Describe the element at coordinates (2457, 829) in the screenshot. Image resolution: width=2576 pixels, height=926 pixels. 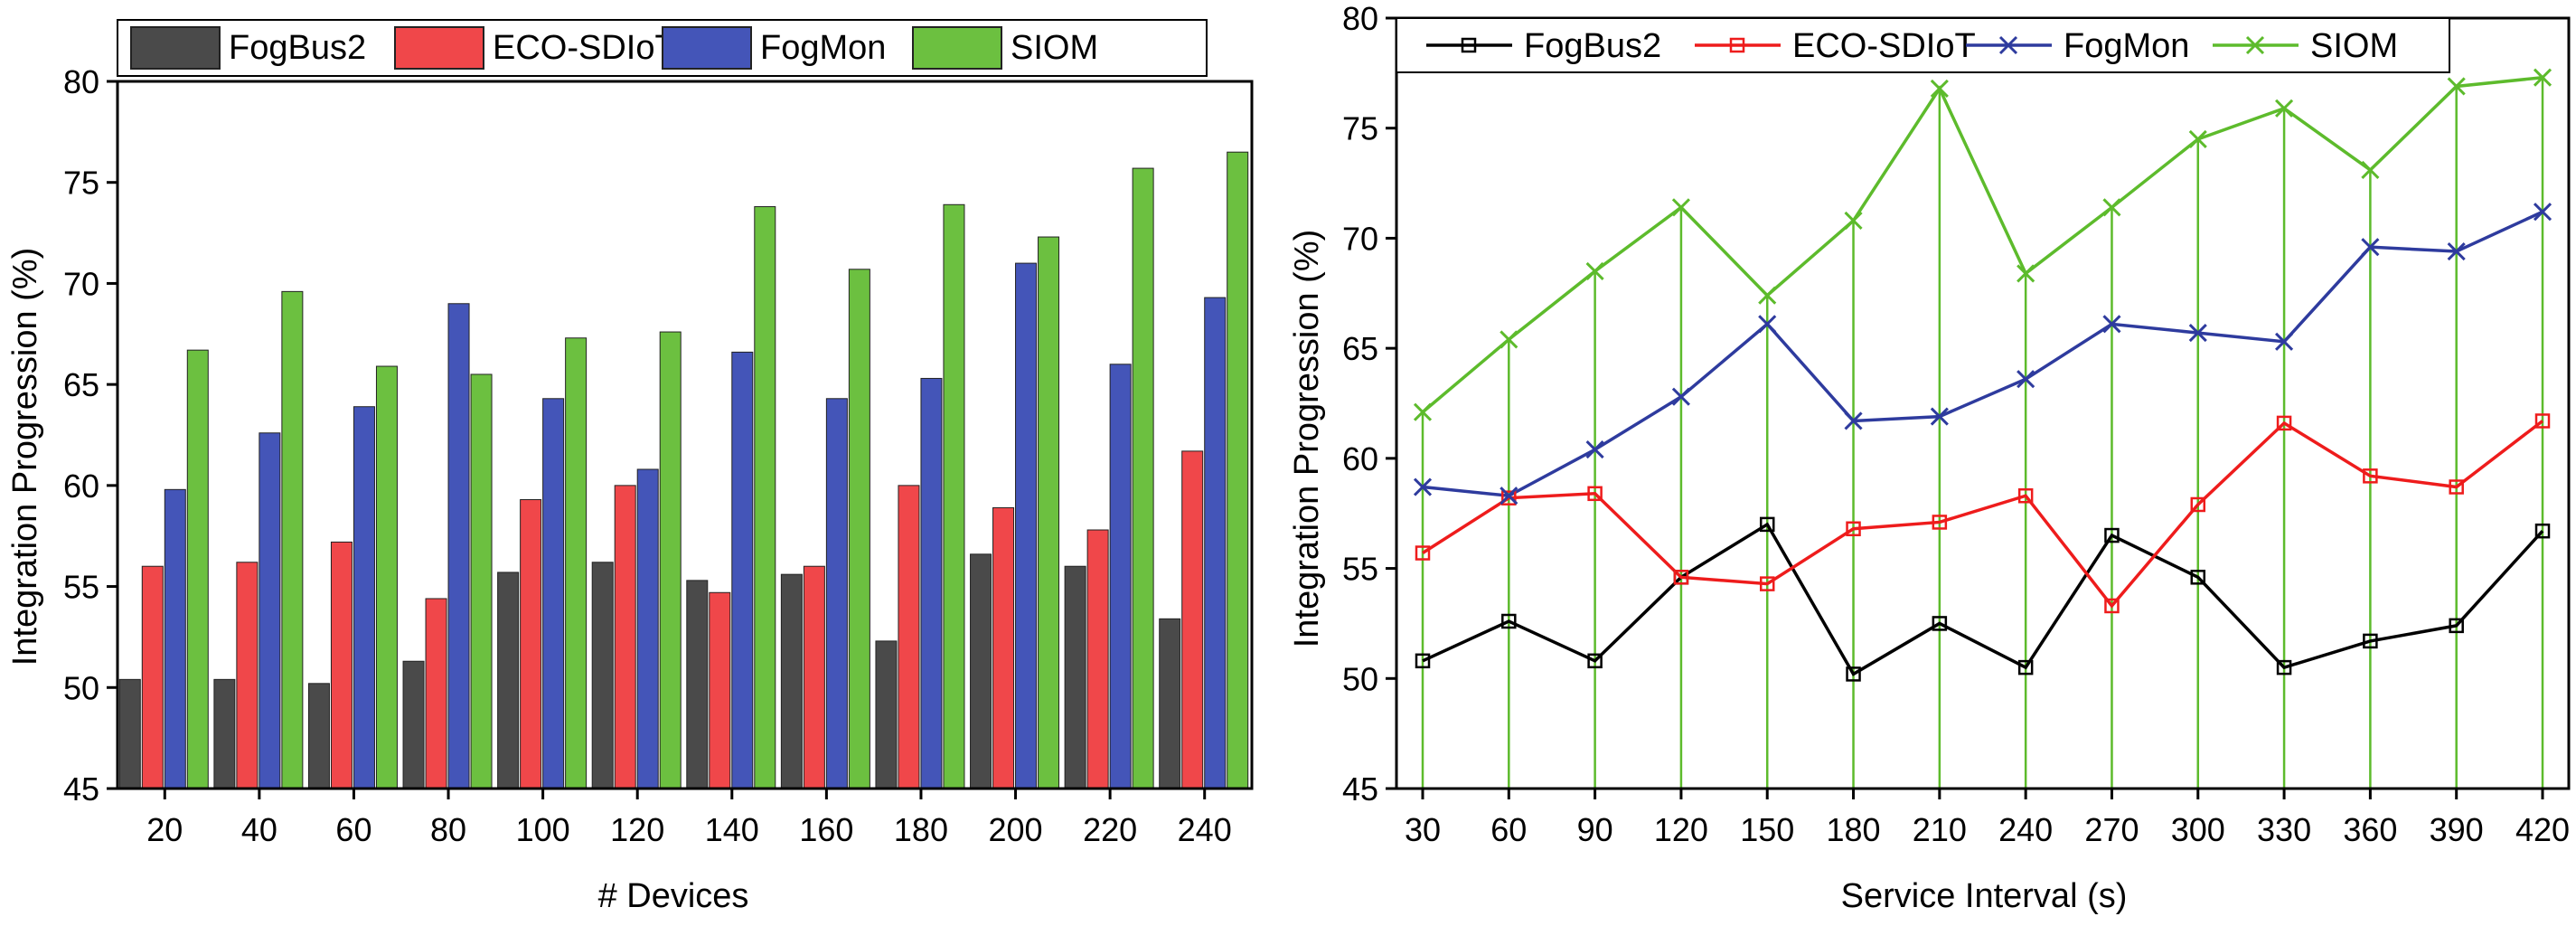
I see `x-tick-label: 390` at that location.